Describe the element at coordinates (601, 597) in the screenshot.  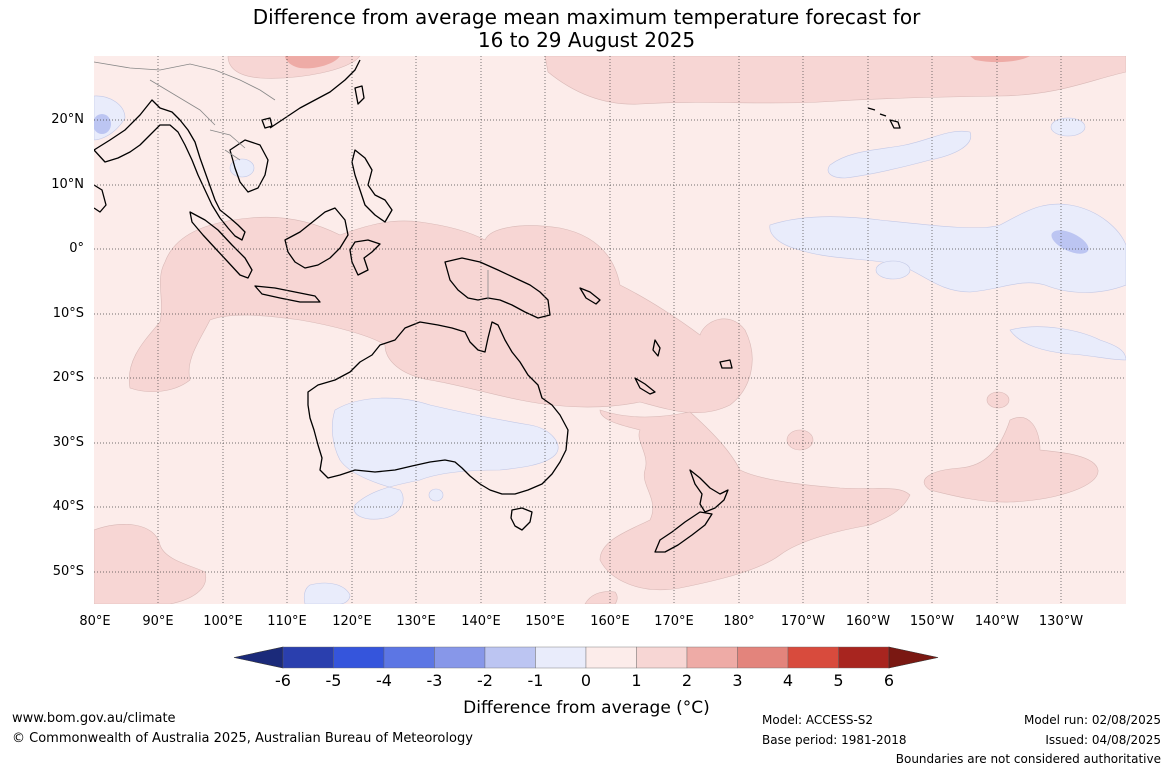
I see `warm-region-south-tip` at that location.